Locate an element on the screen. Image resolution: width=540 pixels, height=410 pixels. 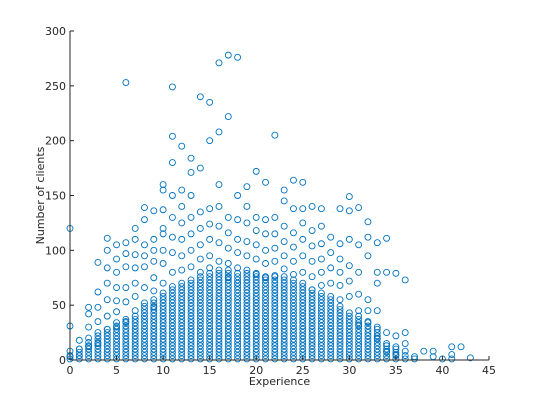
x-tick-label: 40 is located at coordinates (442, 370).